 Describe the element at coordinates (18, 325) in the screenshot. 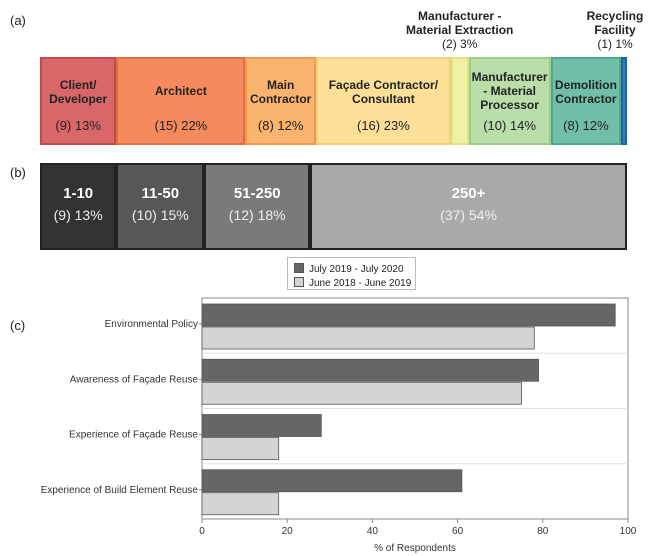

I see `panel-c-label: (c)` at that location.